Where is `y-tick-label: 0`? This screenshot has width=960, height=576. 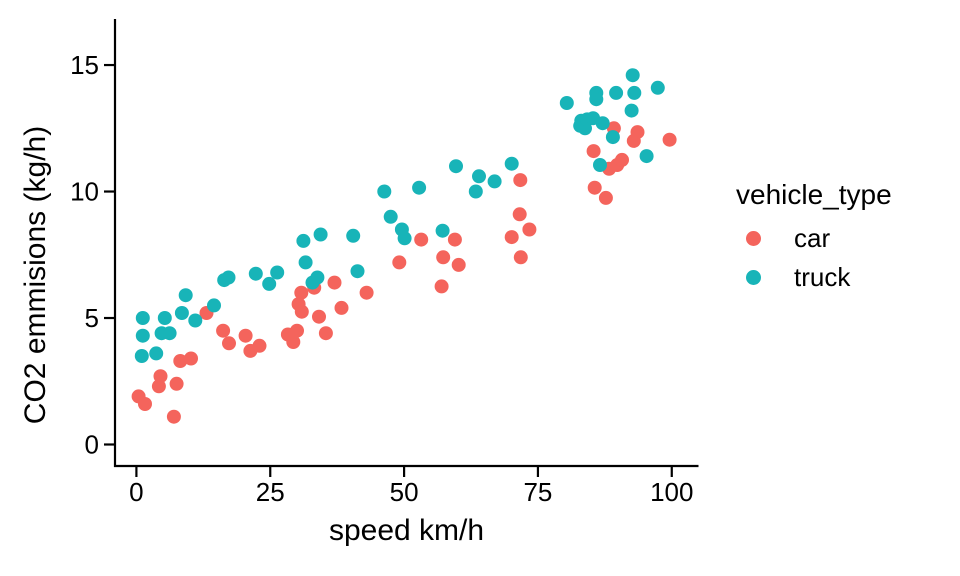 y-tick-label: 0 is located at coordinates (92, 444).